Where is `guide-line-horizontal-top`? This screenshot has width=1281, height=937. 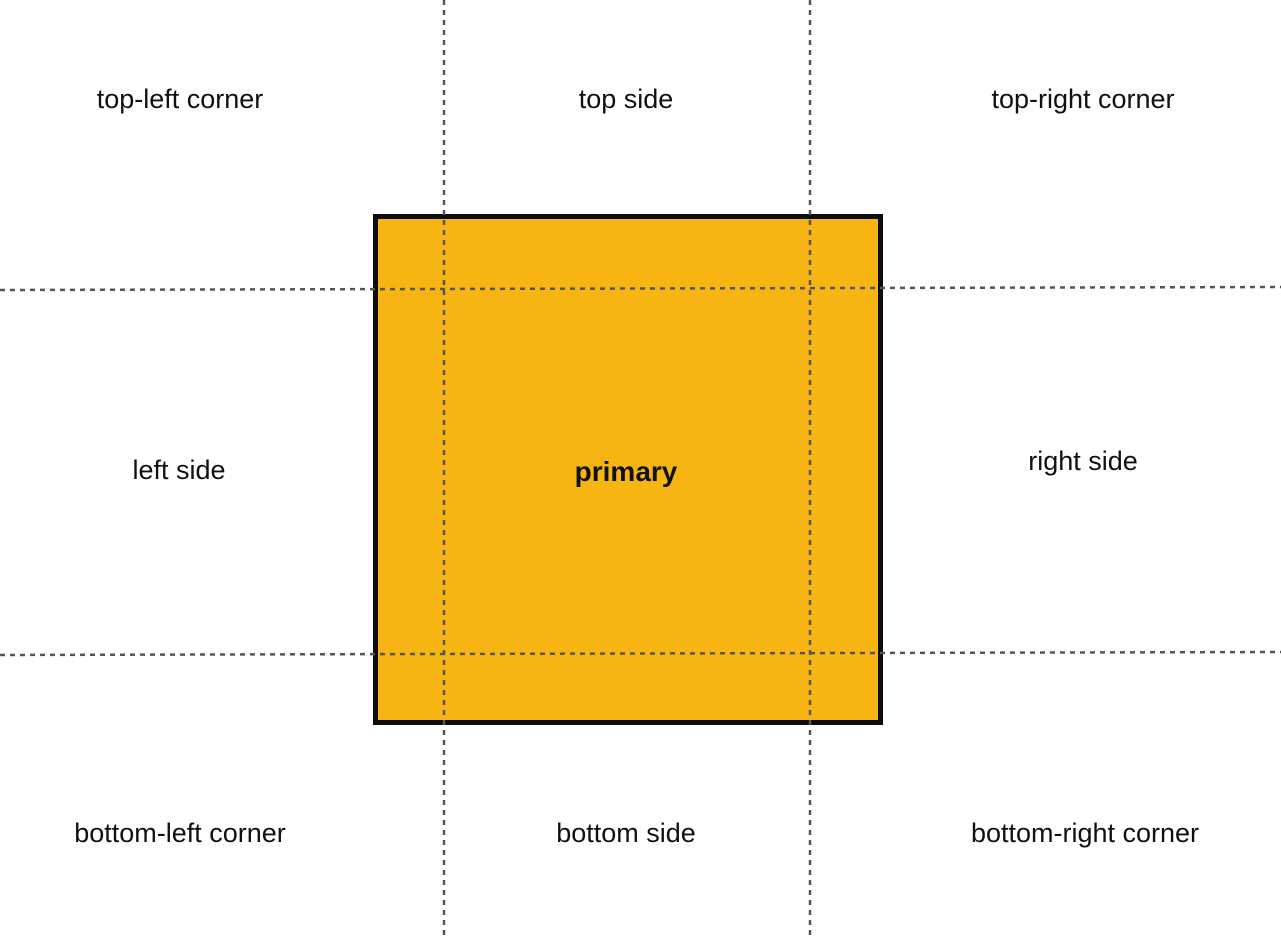 guide-line-horizontal-top is located at coordinates (640, 288).